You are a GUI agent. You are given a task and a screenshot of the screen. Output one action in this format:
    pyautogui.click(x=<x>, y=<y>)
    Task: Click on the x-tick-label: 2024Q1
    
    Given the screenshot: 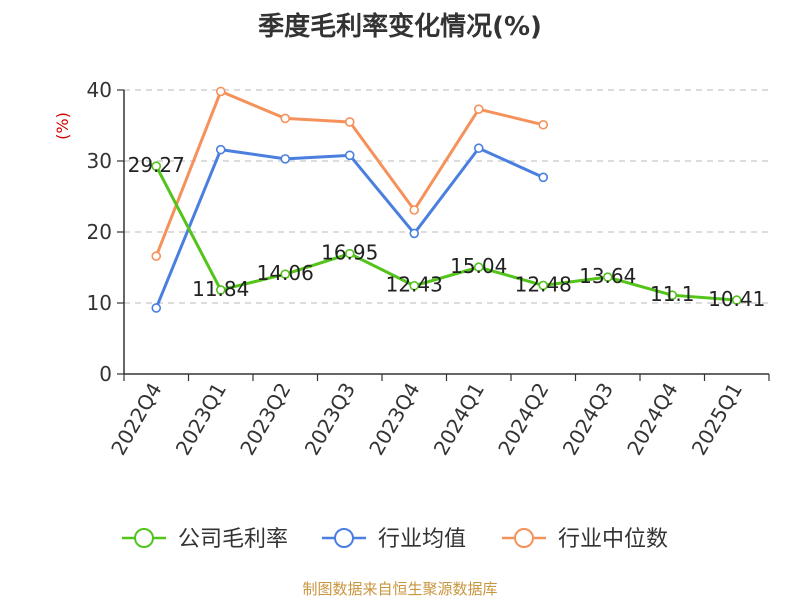 What is the action you would take?
    pyautogui.click(x=459, y=419)
    